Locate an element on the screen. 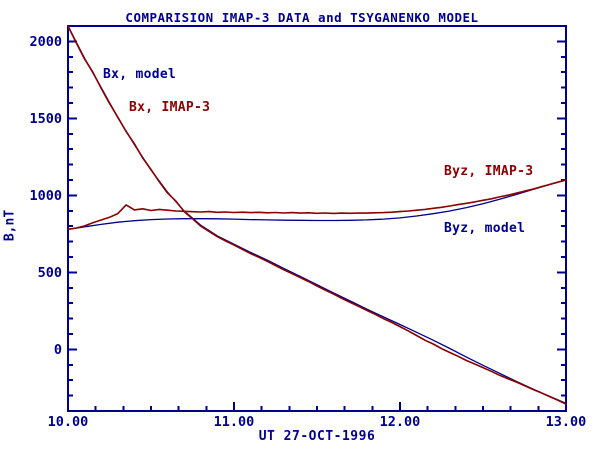 This screenshot has height=452, width=604. series-label-byz-model: Byz, model is located at coordinates (485, 228).